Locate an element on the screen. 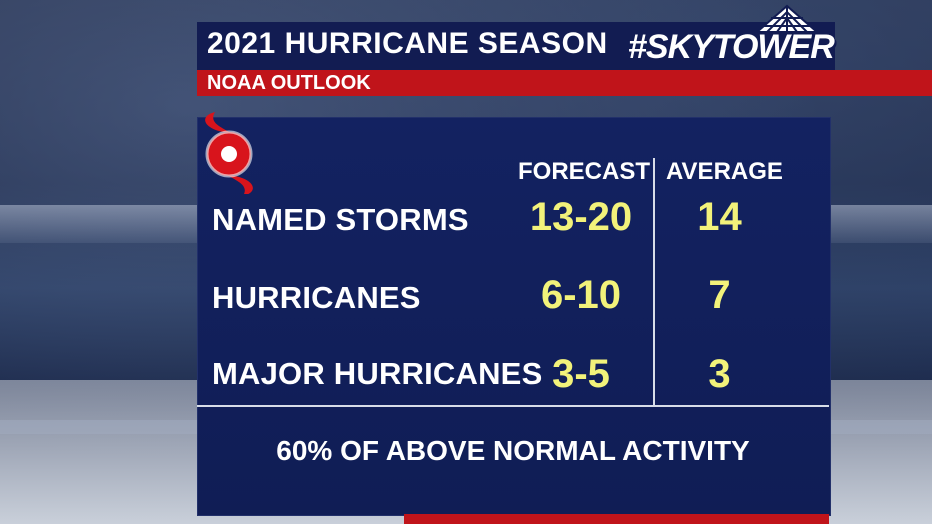 The width and height of the screenshot is (932, 524). forecast-hurricanes: 6-10 is located at coordinates (581, 295).